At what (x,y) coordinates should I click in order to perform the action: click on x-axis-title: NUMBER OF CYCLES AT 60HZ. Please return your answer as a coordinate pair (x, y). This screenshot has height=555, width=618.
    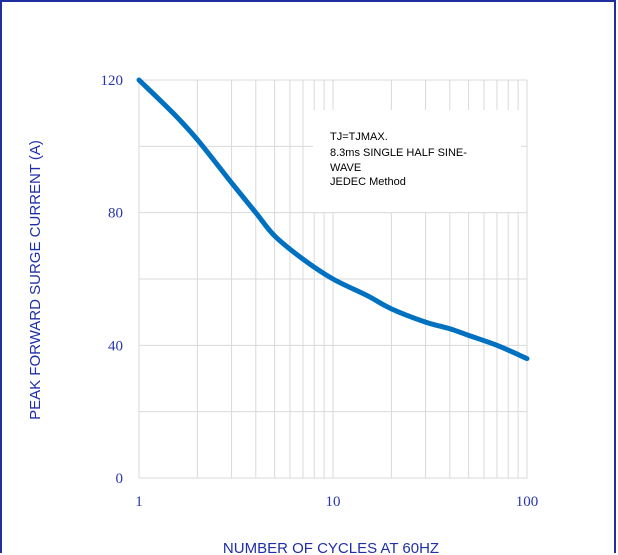
    Looking at the image, I should click on (331, 547).